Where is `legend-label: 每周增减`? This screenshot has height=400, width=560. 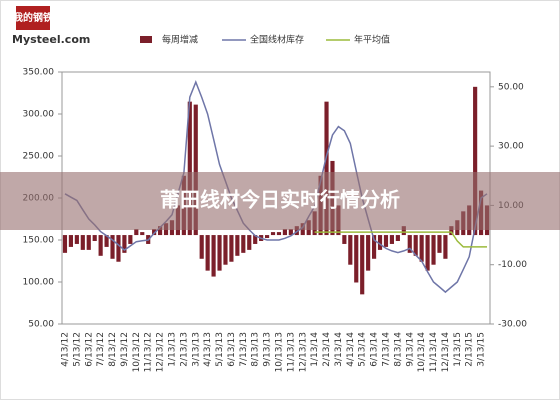
legend-label: 每周增减 is located at coordinates (180, 40).